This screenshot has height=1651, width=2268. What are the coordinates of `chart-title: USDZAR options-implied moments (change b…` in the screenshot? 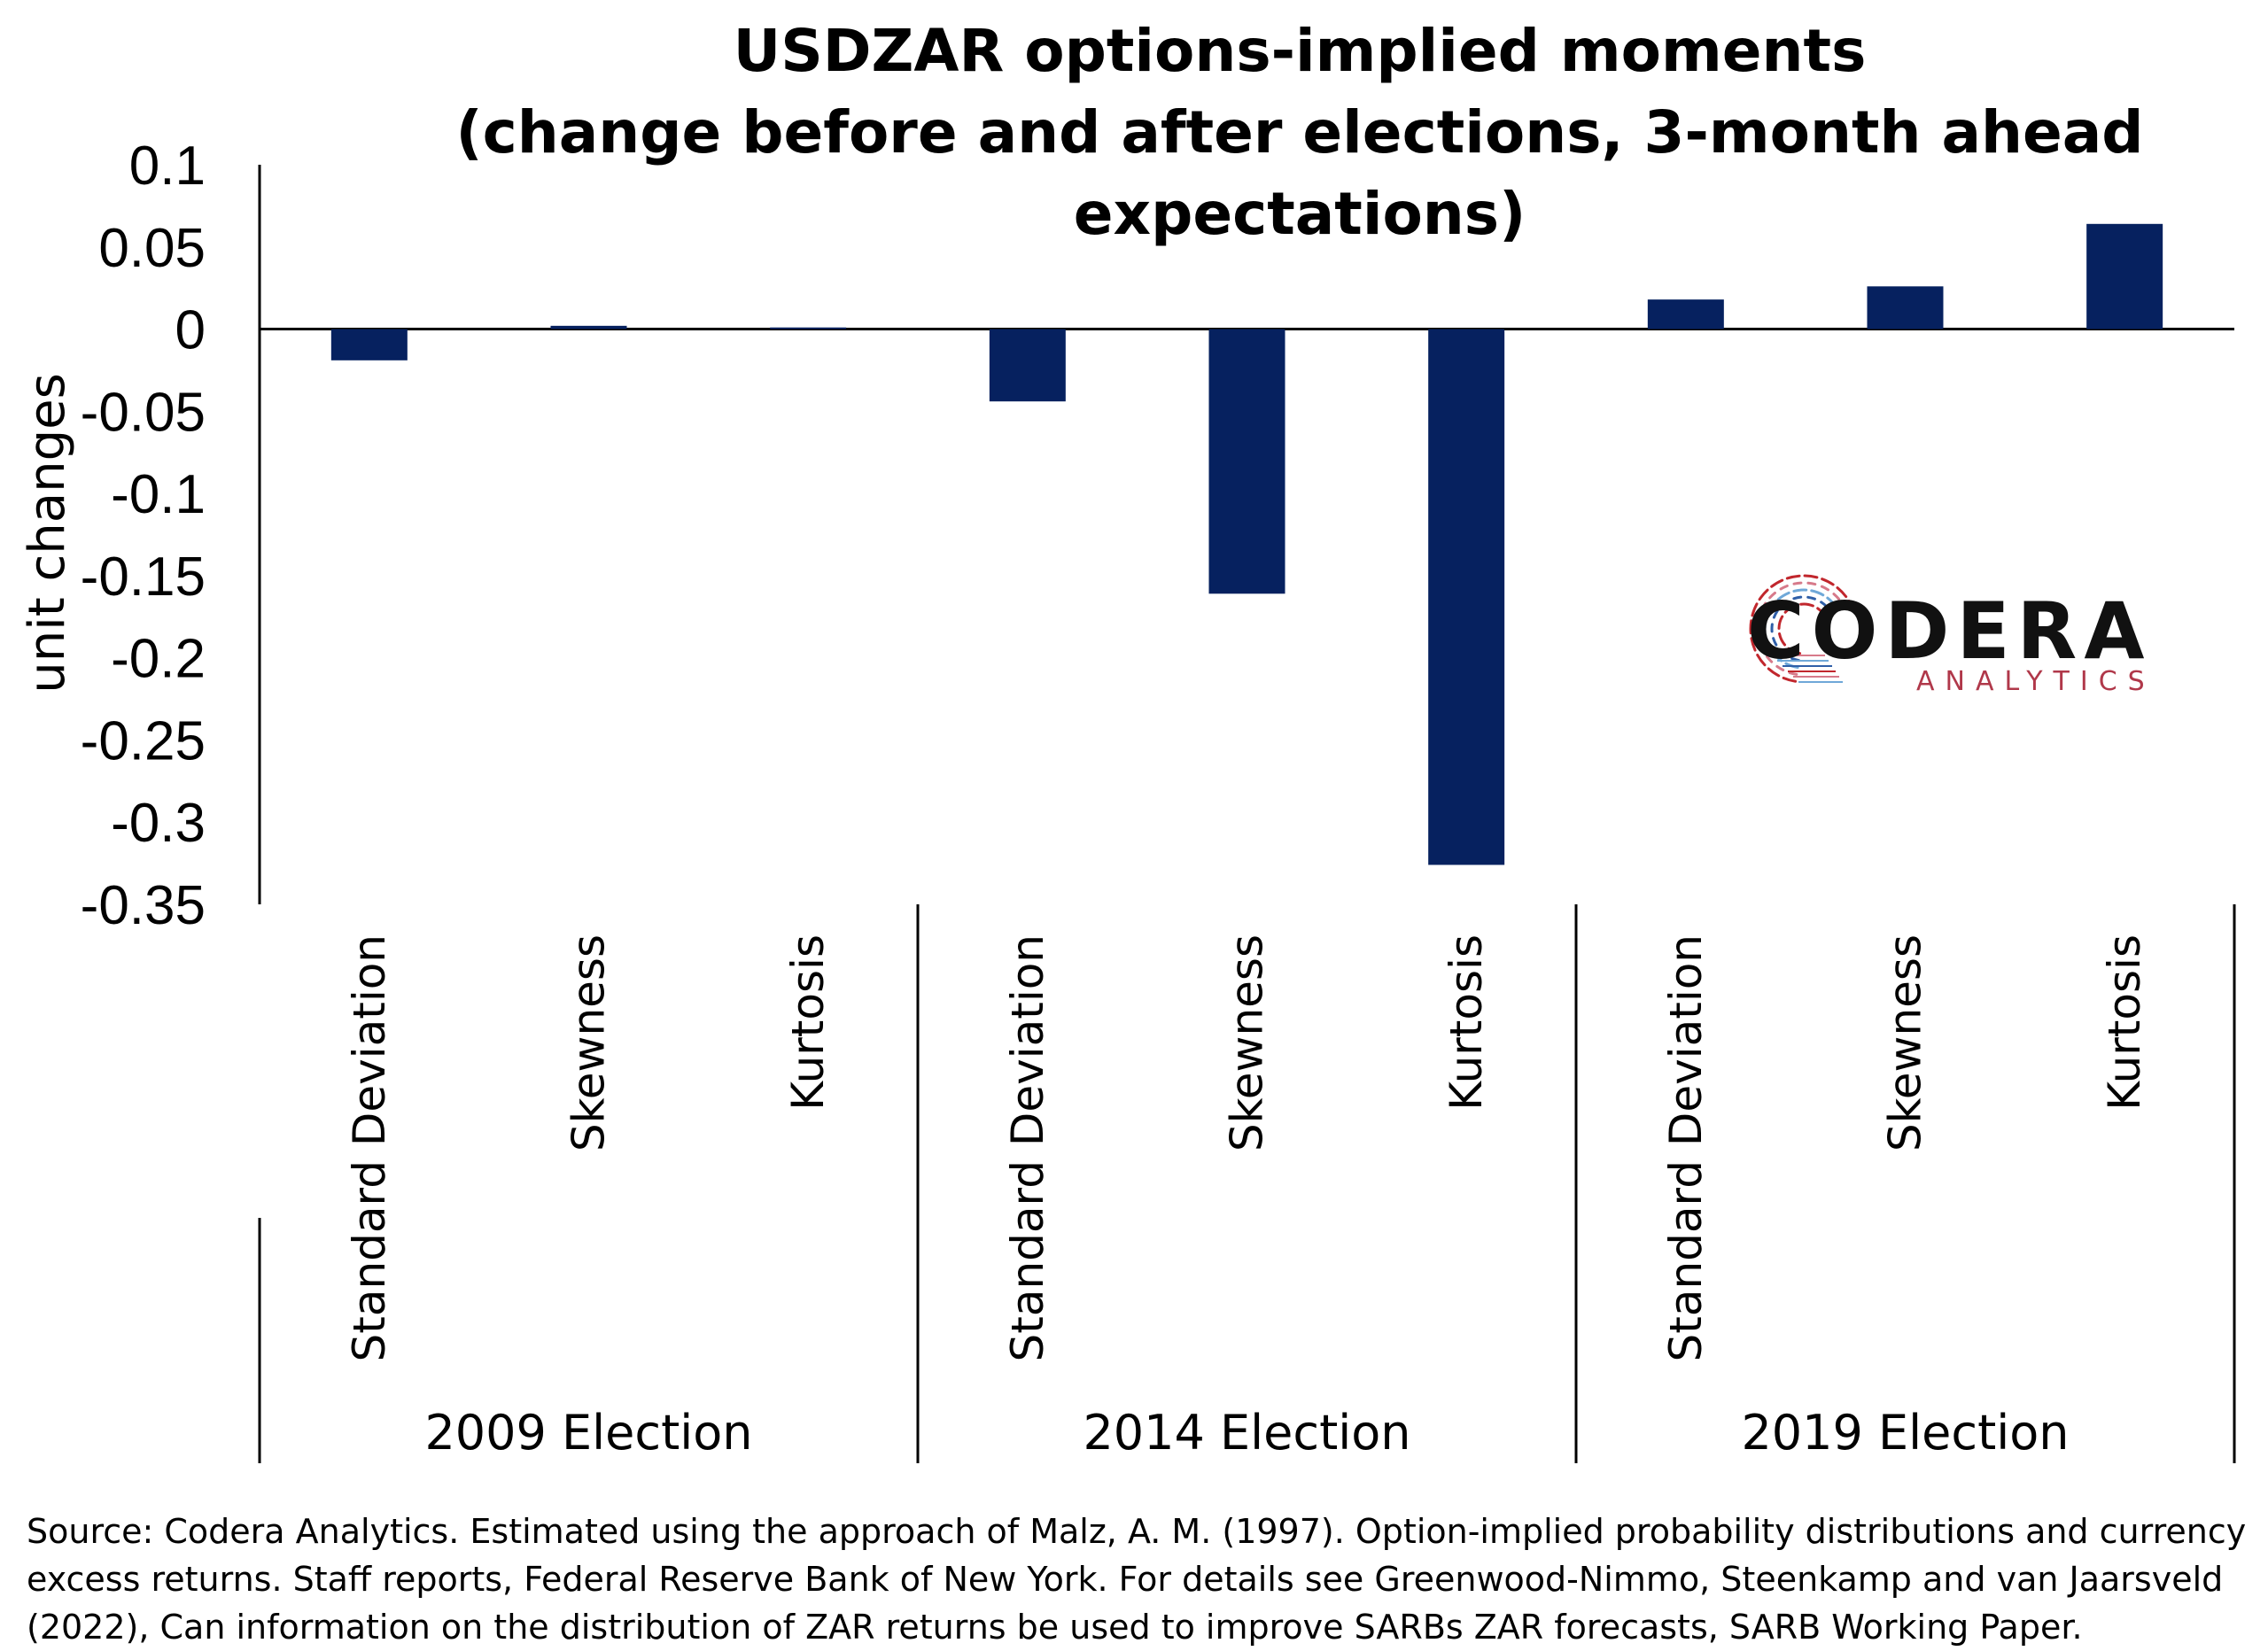 It's located at (1299, 132).